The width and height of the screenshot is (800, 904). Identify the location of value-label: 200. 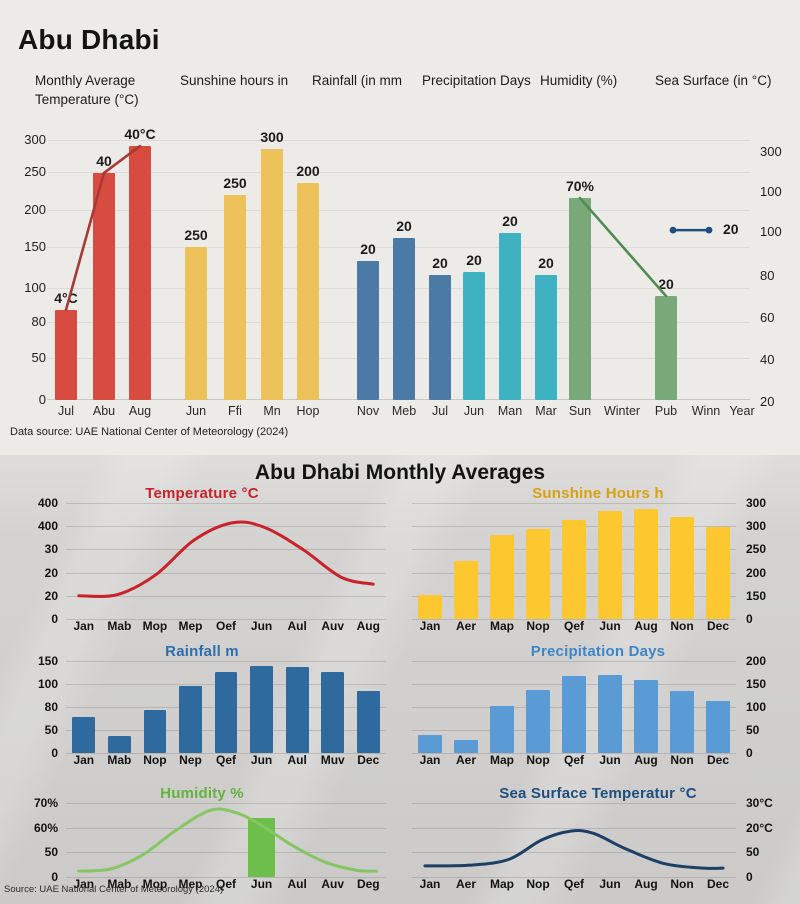
(308, 171).